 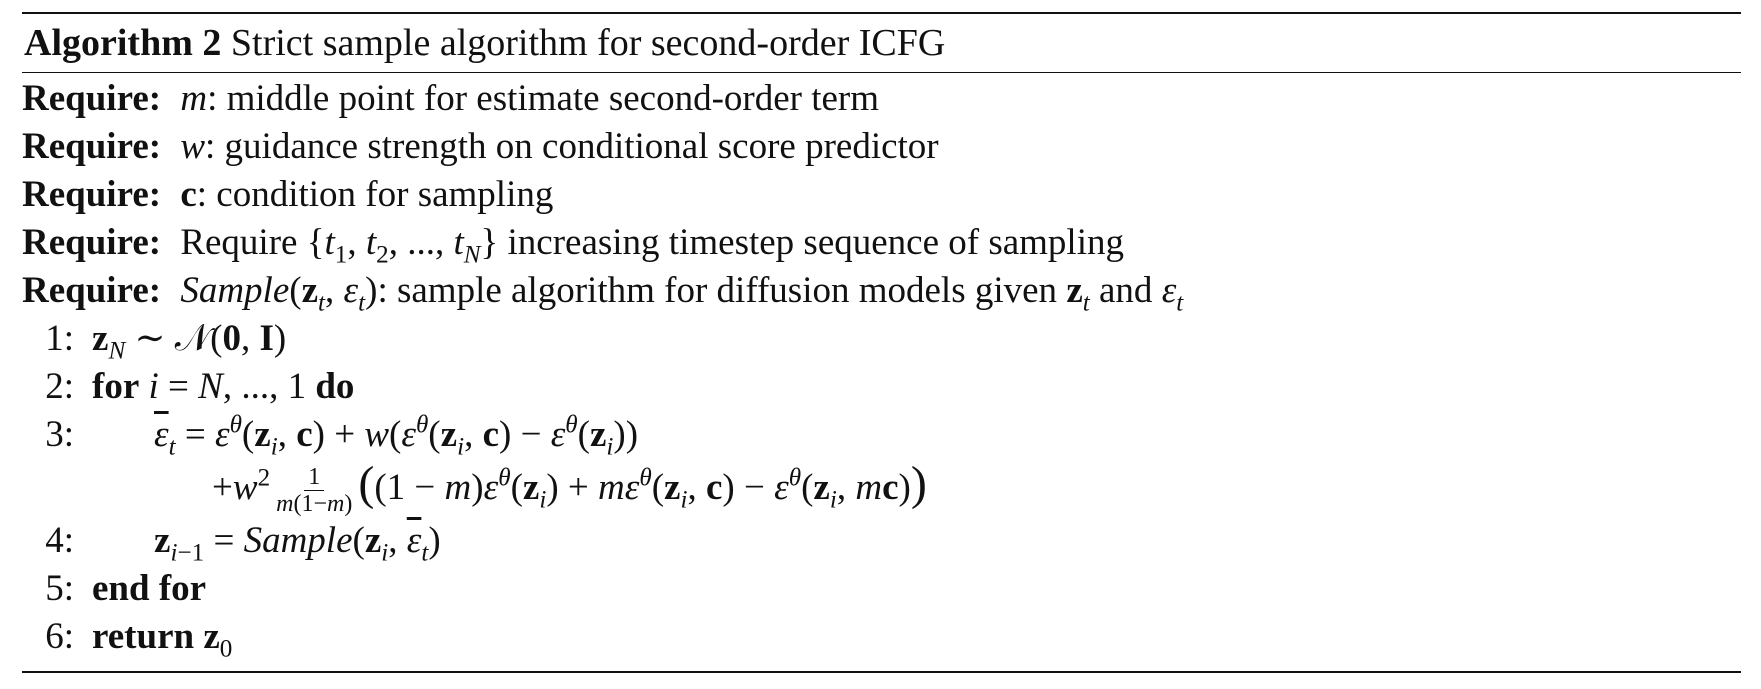 I want to click on step-number: 5:, so click(x=59, y=589).